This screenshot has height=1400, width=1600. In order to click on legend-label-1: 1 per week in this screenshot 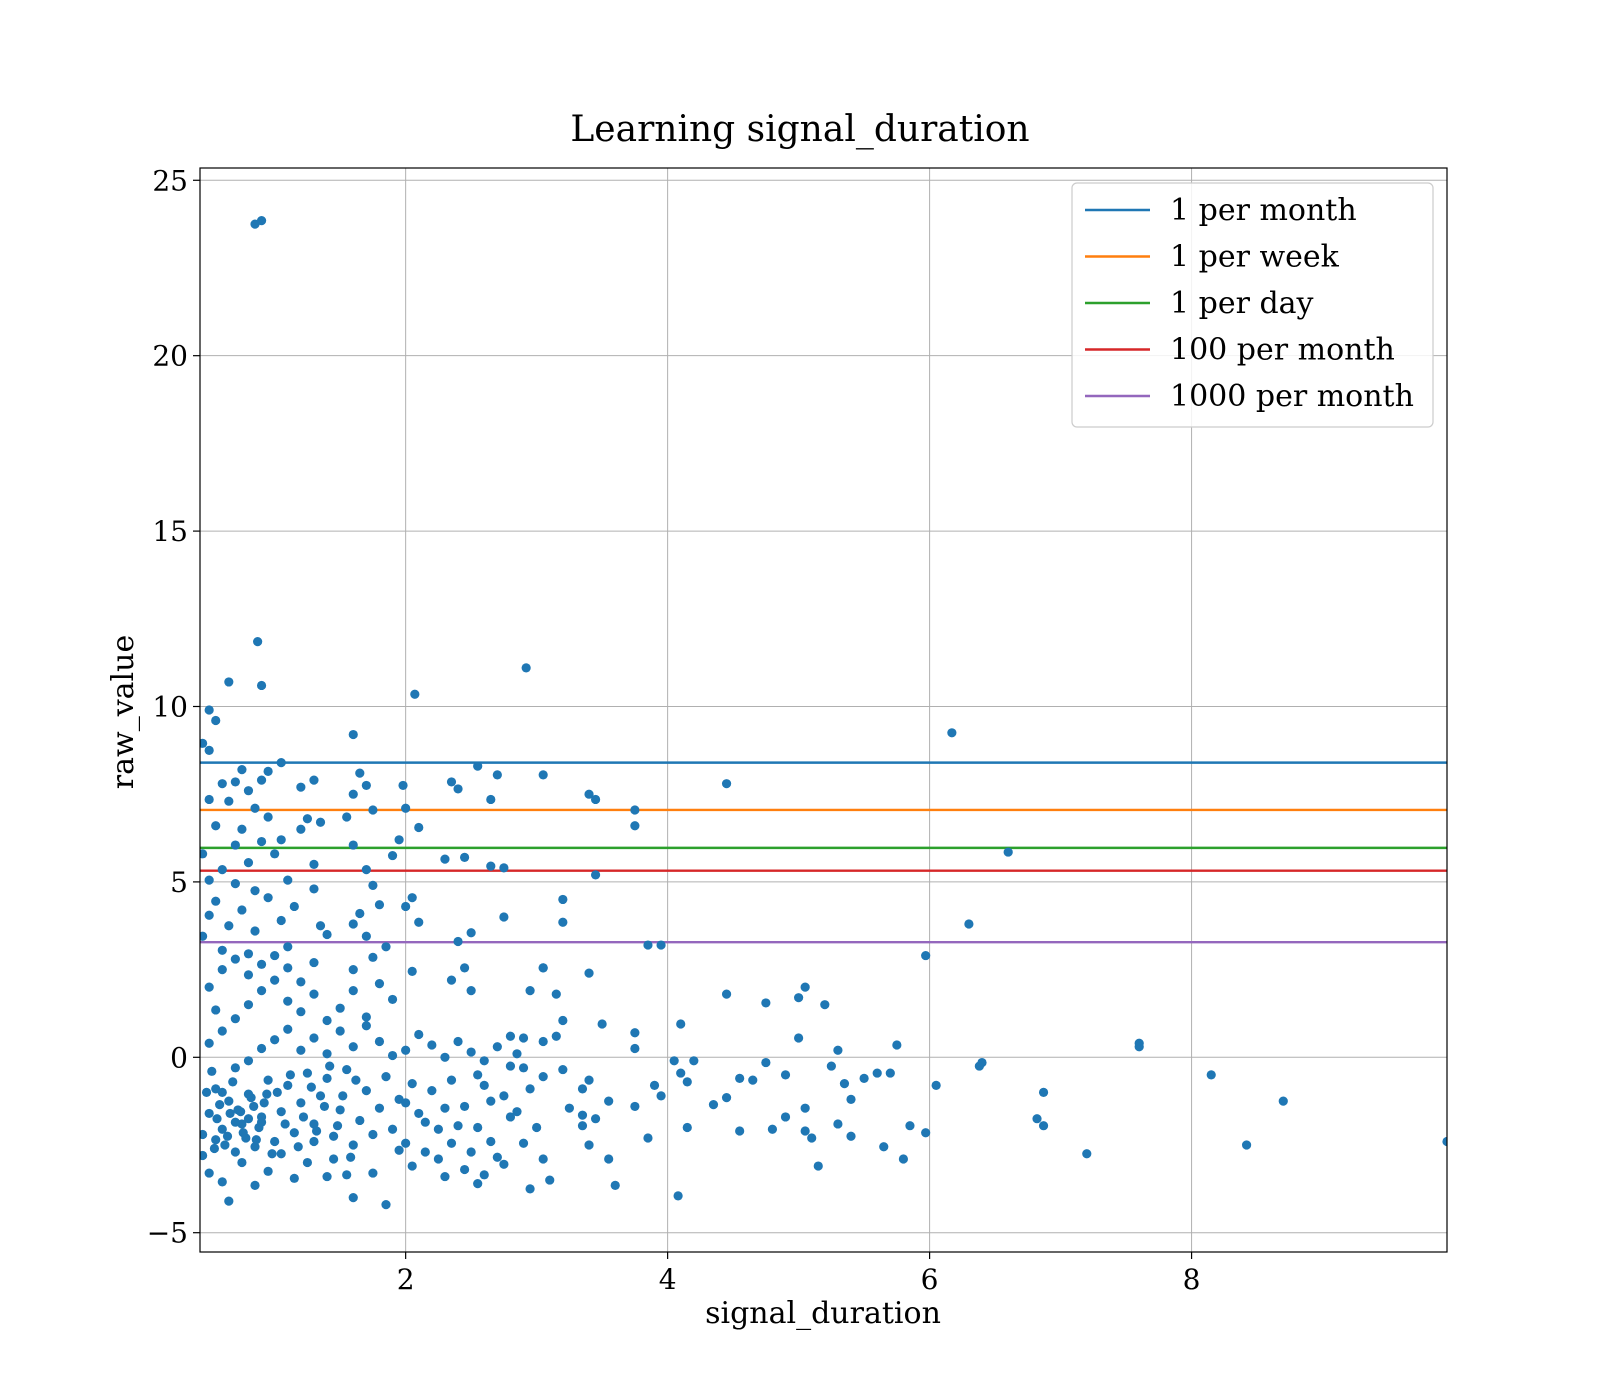, I will do `click(1255, 257)`.